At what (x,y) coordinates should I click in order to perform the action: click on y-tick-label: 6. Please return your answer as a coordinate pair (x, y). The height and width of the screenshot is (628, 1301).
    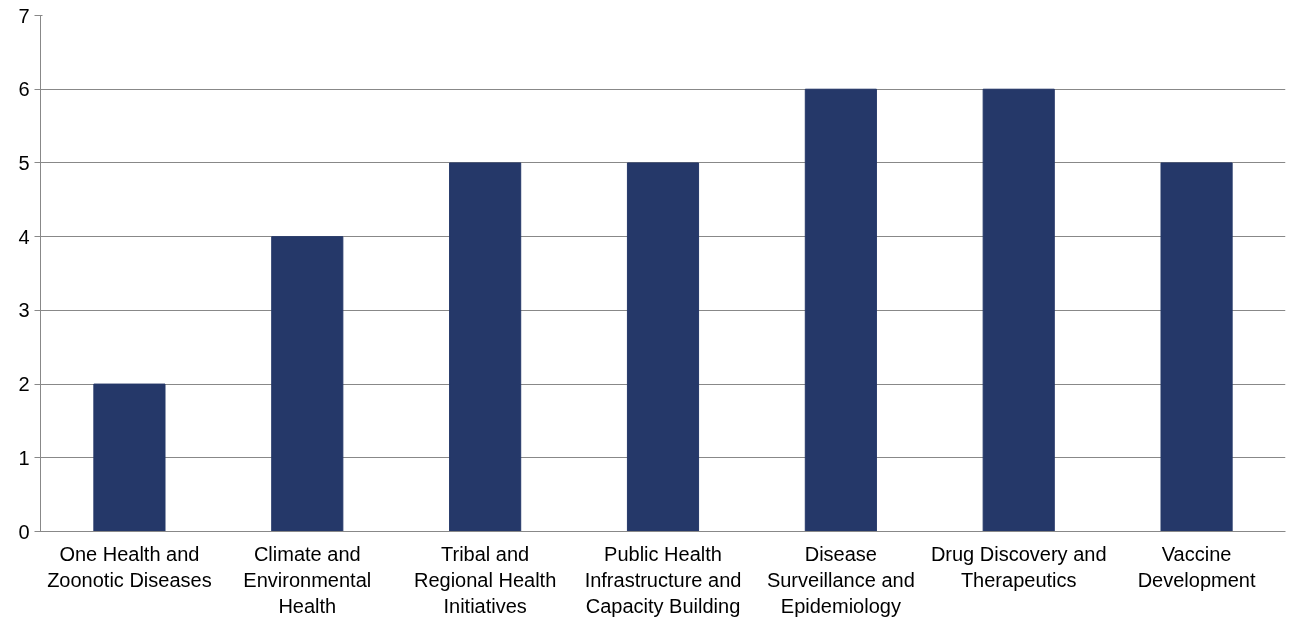
    Looking at the image, I should click on (24, 89).